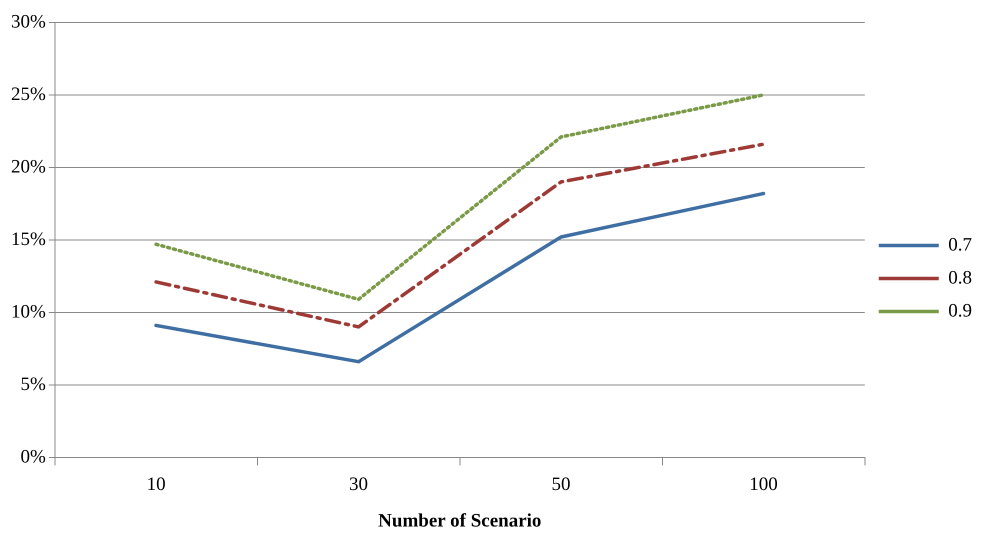  What do you see at coordinates (156, 484) in the screenshot?
I see `x-tick-label: 10` at bounding box center [156, 484].